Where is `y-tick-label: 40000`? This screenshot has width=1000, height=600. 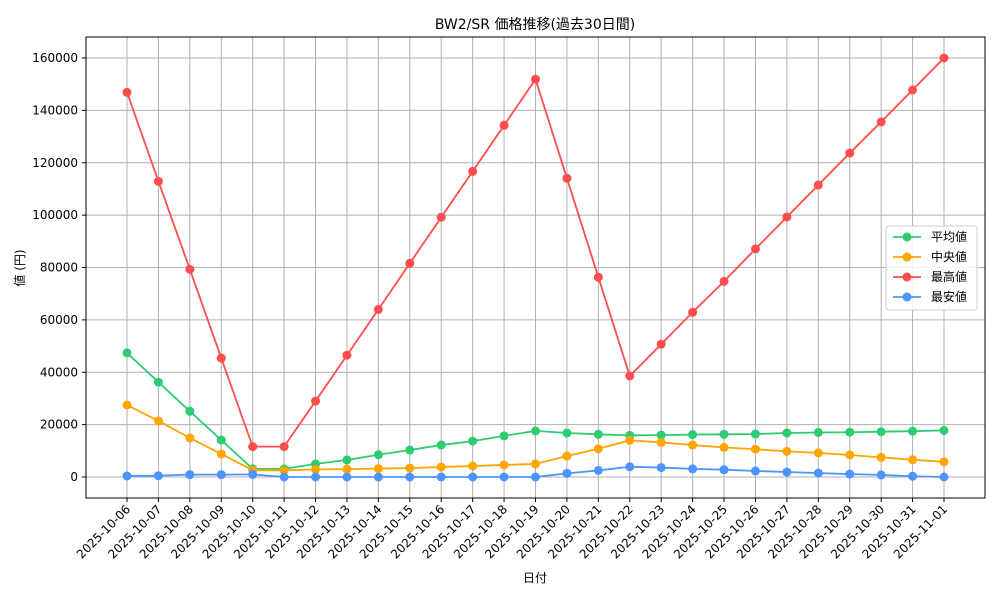 y-tick-label: 40000 is located at coordinates (59, 372).